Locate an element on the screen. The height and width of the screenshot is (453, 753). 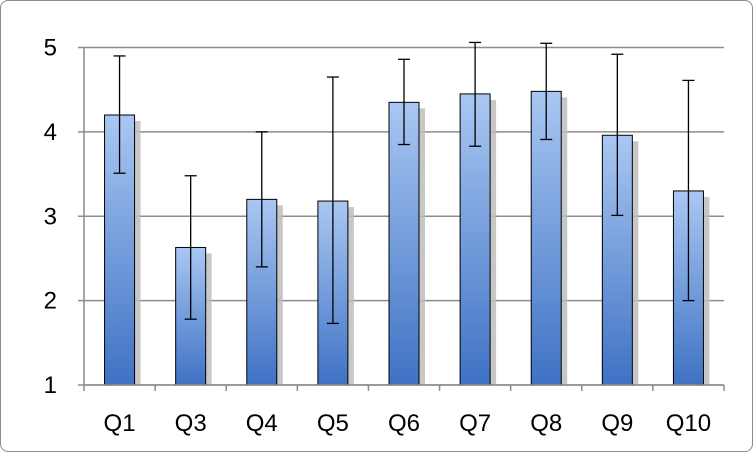
category-label: Q1 is located at coordinates (120, 423).